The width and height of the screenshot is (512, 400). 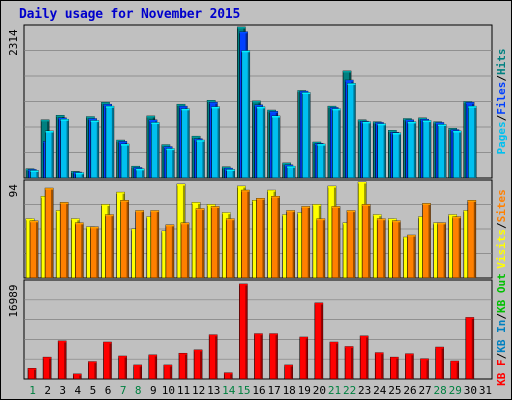 I want to click on x-tick-label-day-14: 14, so click(x=229, y=390).